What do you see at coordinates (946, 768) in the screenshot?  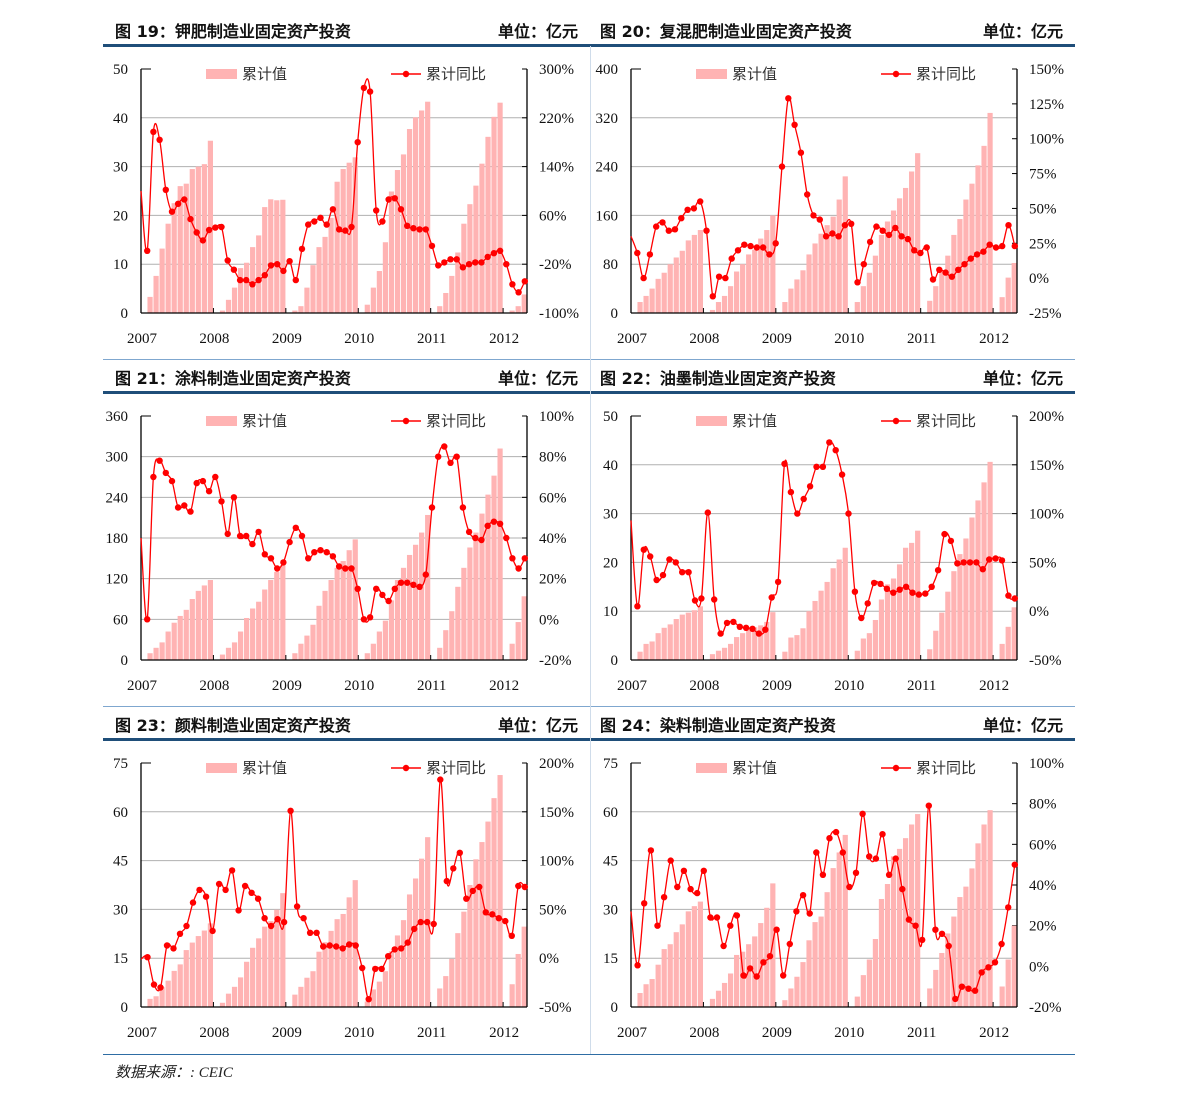 I see `legend-line-label: 累计同比` at bounding box center [946, 768].